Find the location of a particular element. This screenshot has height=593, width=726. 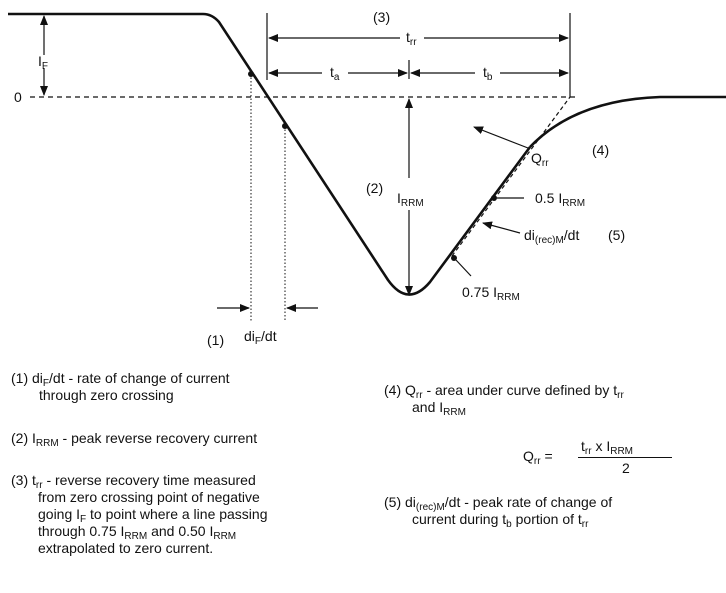

p05-label: 0.5 IRRM is located at coordinates (560, 199).